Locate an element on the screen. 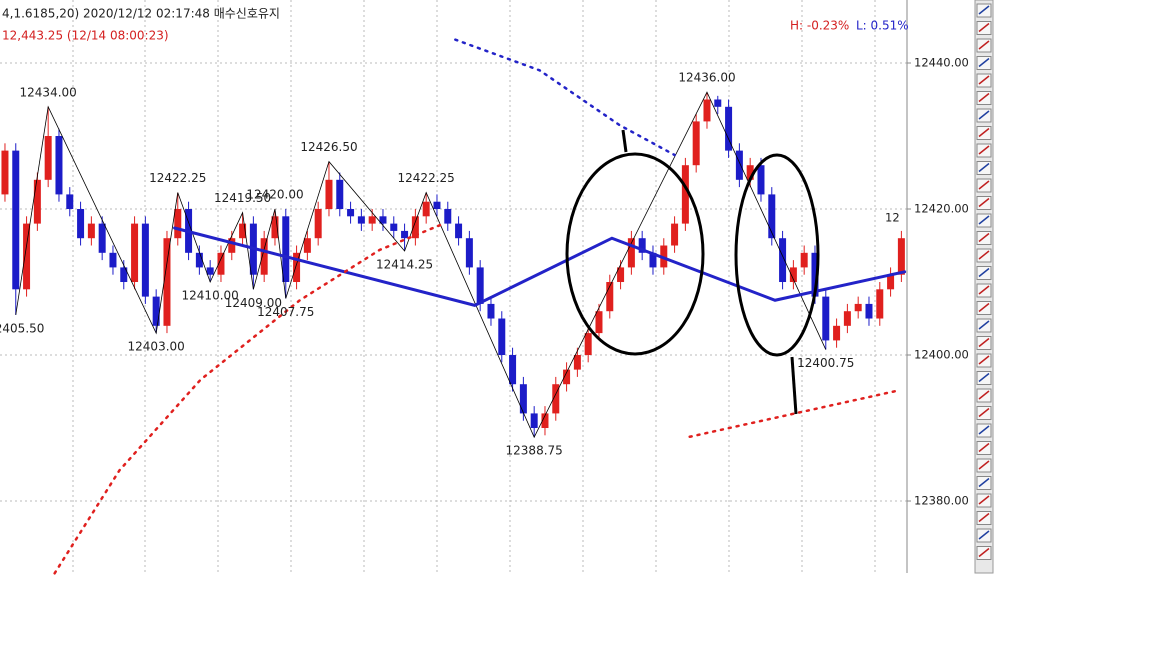 Image resolution: width=1152 pixels, height=648 pixels. y-tick-label: 12400.00 is located at coordinates (941, 355).